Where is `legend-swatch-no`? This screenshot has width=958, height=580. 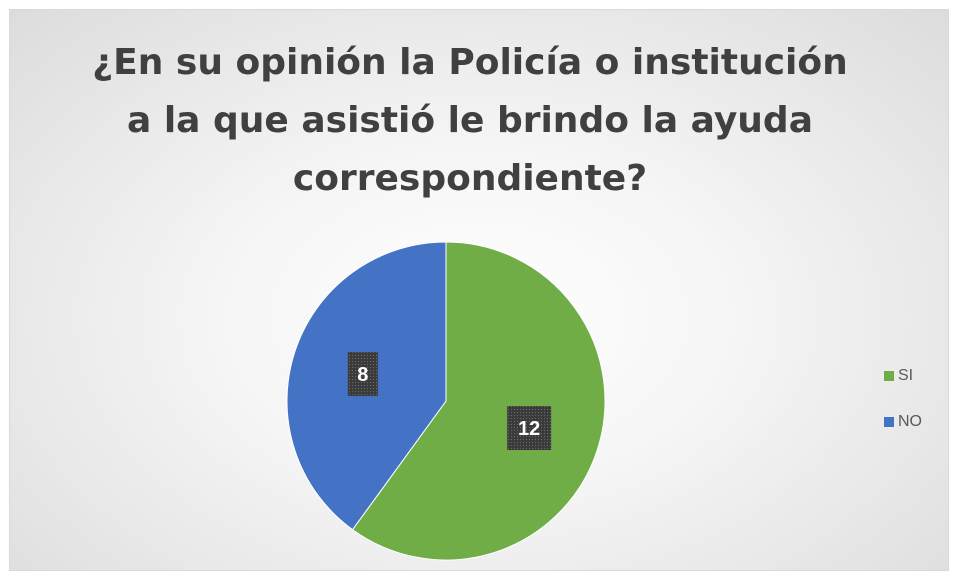
legend-swatch-no is located at coordinates (889, 422).